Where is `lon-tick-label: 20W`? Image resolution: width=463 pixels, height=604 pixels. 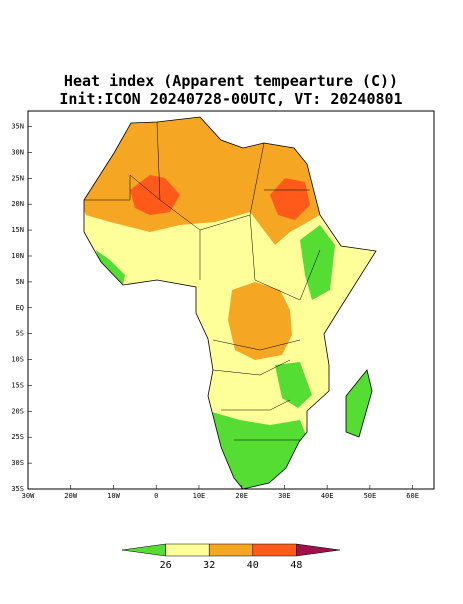
lon-tick-label: 20W is located at coordinates (70, 496).